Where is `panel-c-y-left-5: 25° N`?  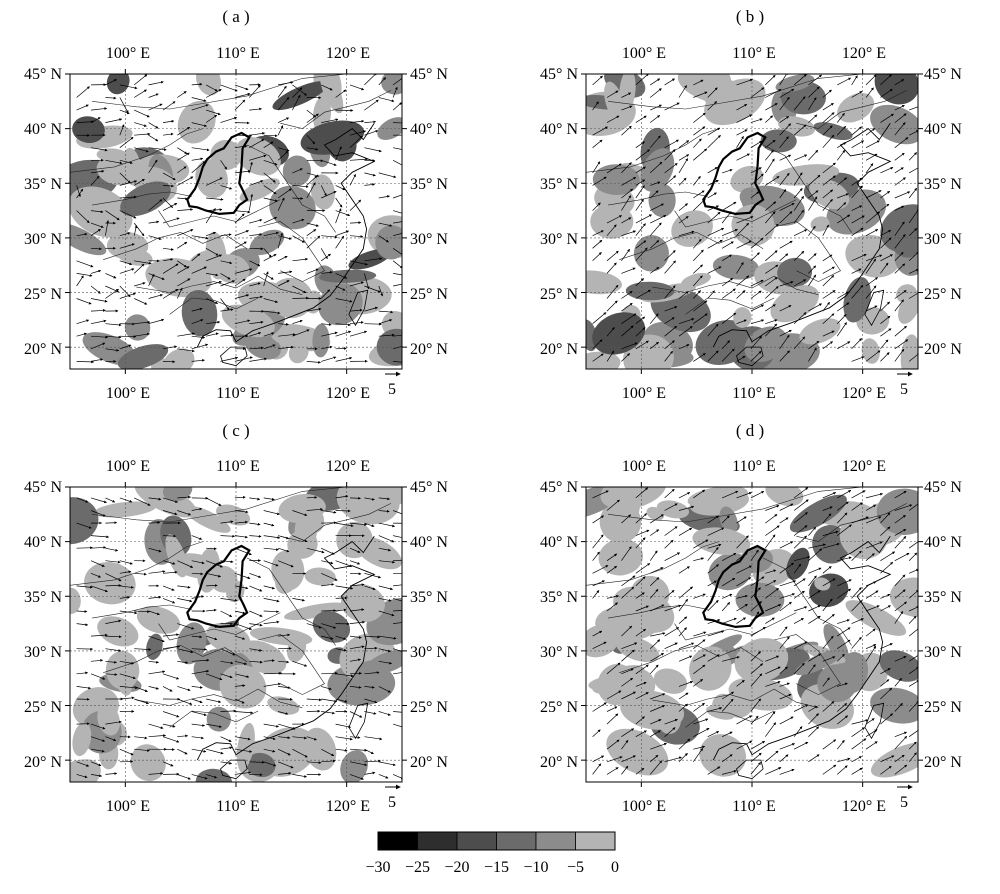
panel-c-y-left-5: 25° N is located at coordinates (43, 707).